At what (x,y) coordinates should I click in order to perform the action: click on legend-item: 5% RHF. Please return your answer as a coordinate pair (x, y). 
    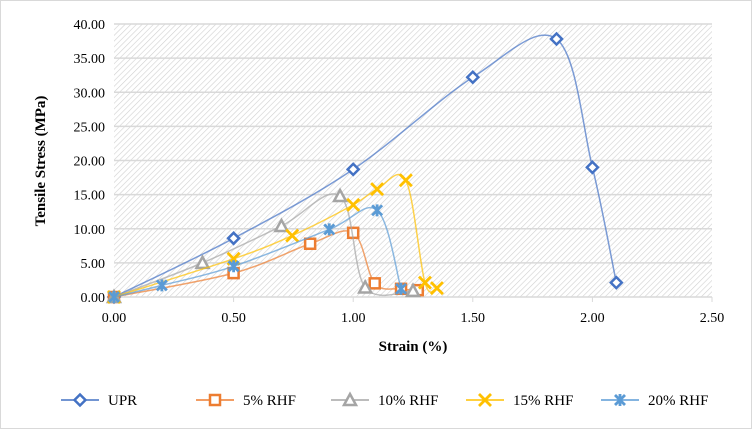
    Looking at the image, I should click on (246, 401).